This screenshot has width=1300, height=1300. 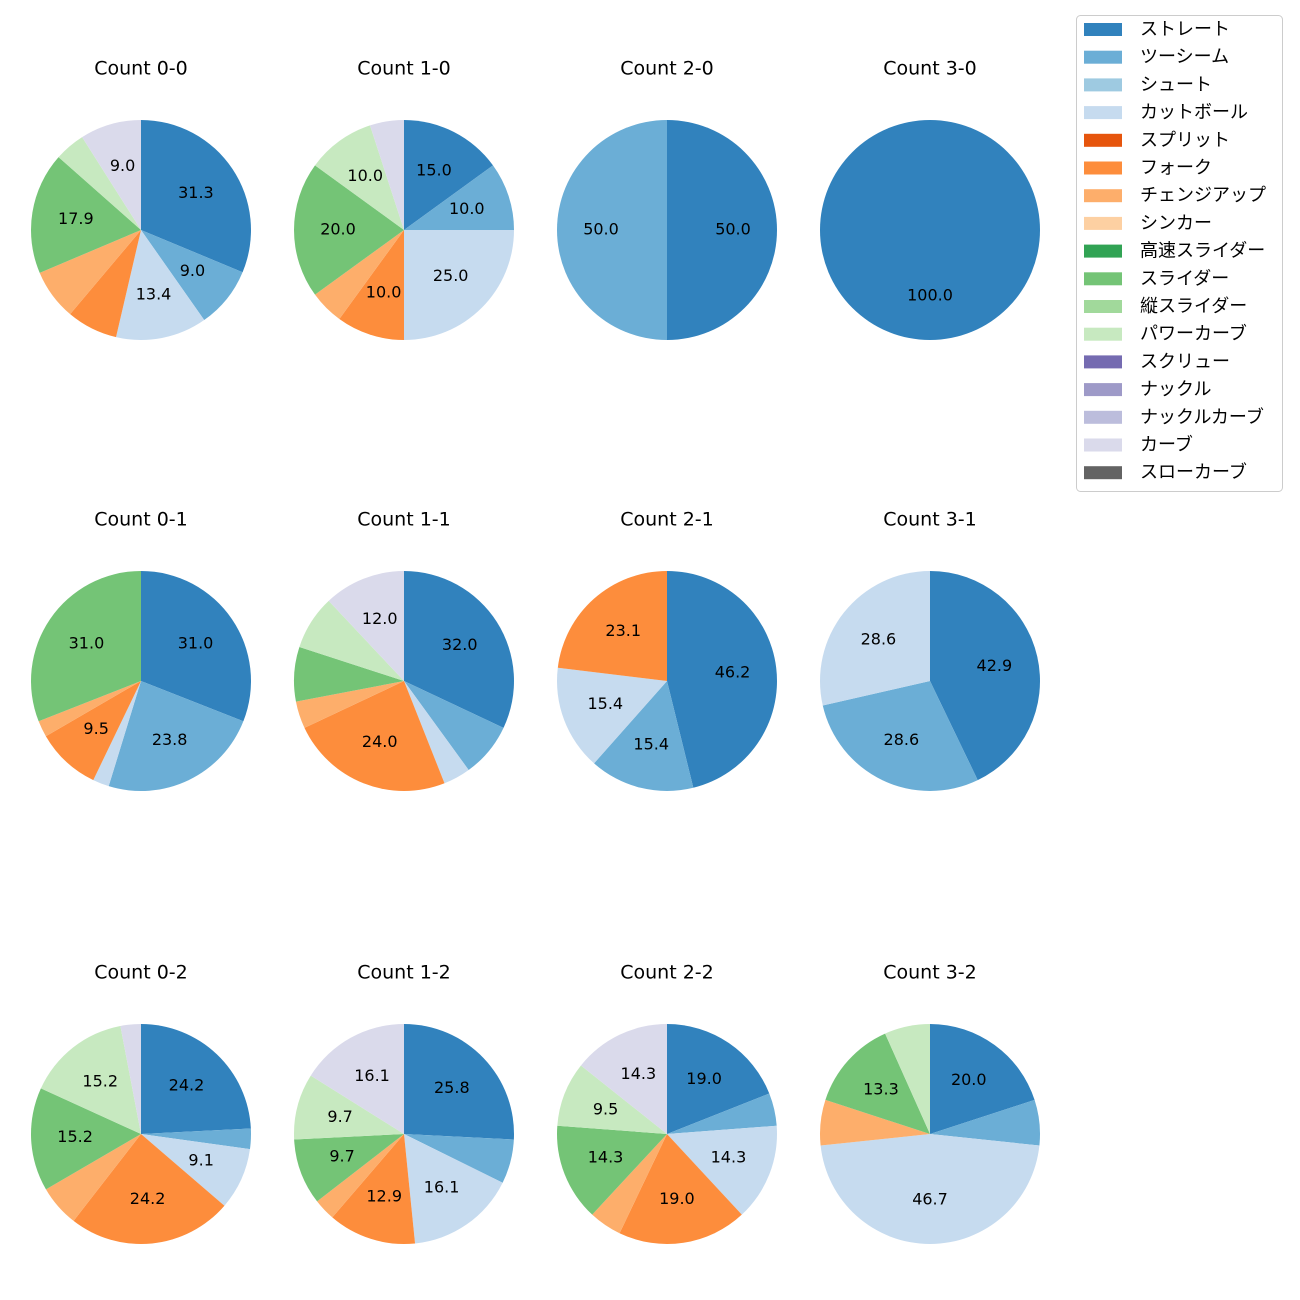 I want to click on pie-title: Count 3-0, so click(x=930, y=69).